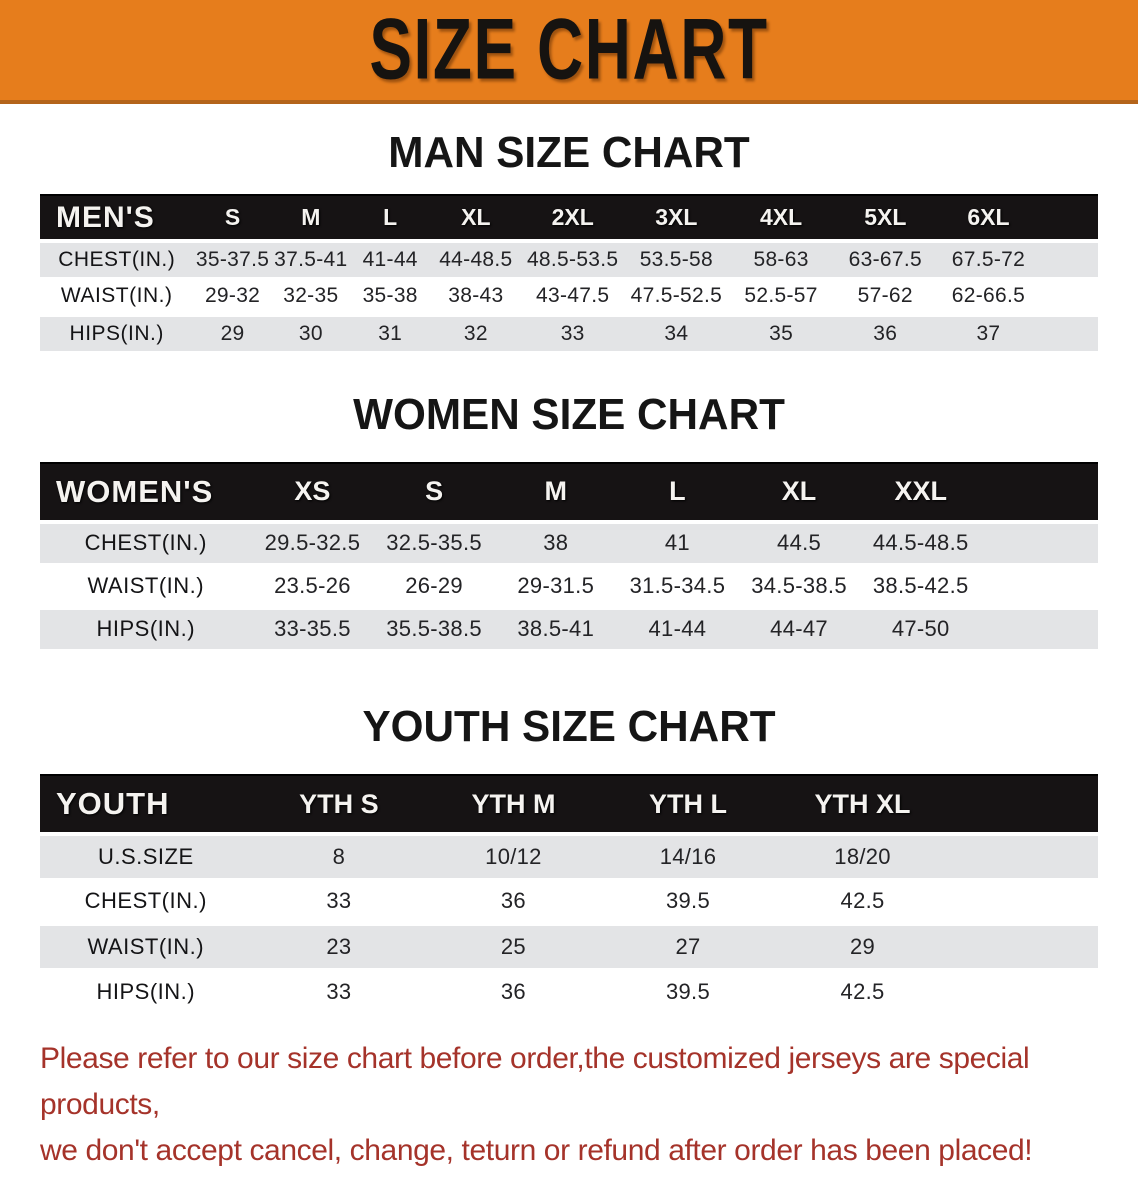 This screenshot has height=1188, width=1138. What do you see at coordinates (146, 856) in the screenshot?
I see `row-label: U.S.SIZE` at bounding box center [146, 856].